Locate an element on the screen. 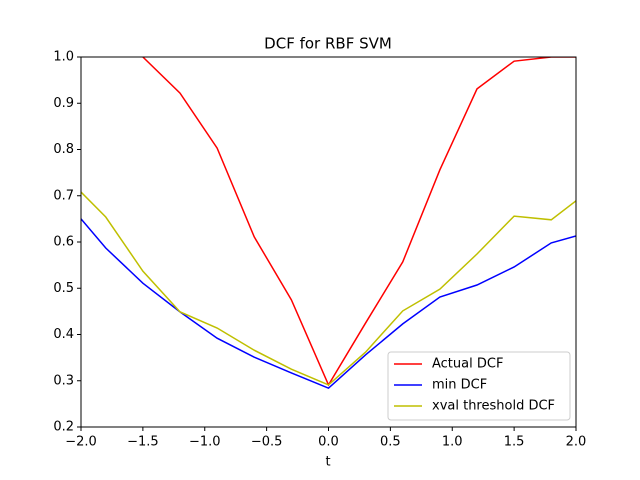 This screenshot has height=480, width=640. y-tick-label: 0.4 is located at coordinates (63, 334).